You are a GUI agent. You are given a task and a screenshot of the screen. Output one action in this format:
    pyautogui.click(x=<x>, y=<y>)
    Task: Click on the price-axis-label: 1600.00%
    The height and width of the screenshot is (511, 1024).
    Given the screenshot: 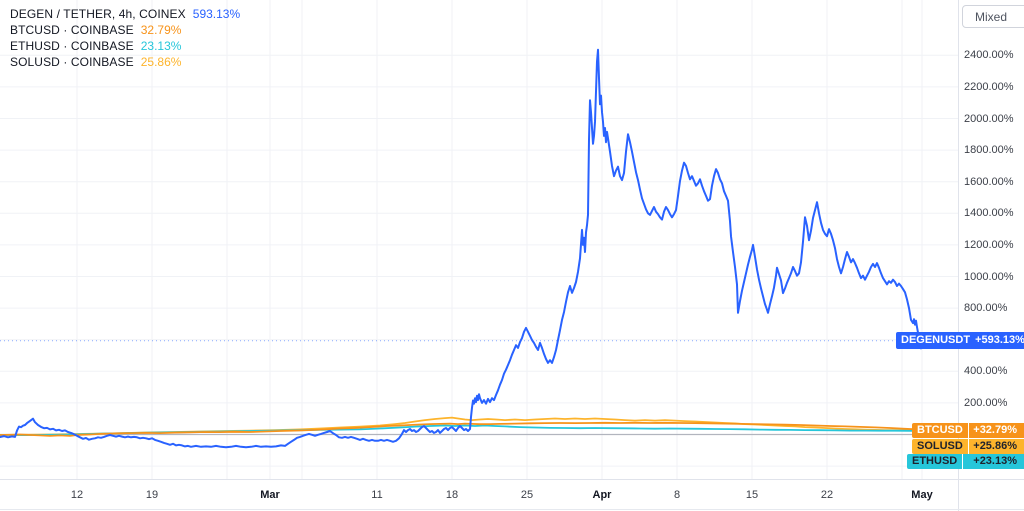 What is the action you would take?
    pyautogui.click(x=989, y=181)
    